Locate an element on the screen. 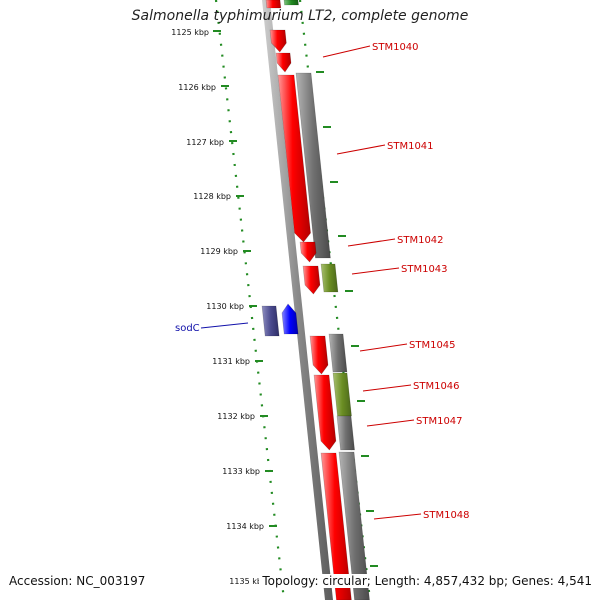 The image size is (600, 600). gene-feature-reverse-slate is located at coordinates (270, 321).